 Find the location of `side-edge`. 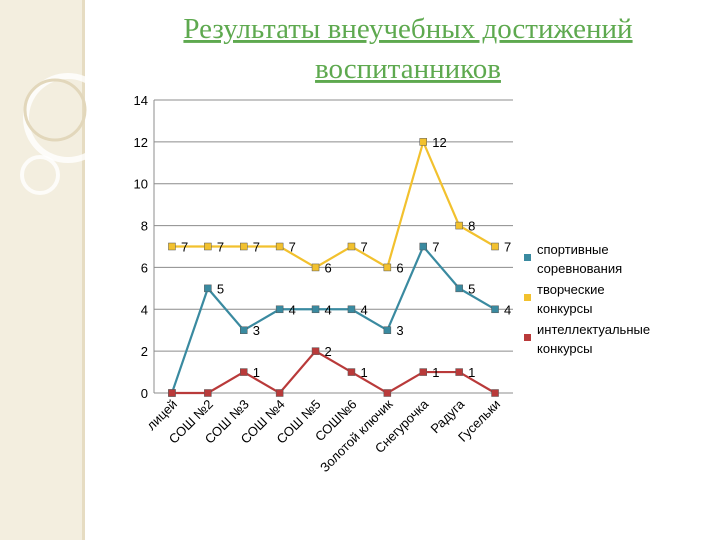

side-edge is located at coordinates (83, 270).